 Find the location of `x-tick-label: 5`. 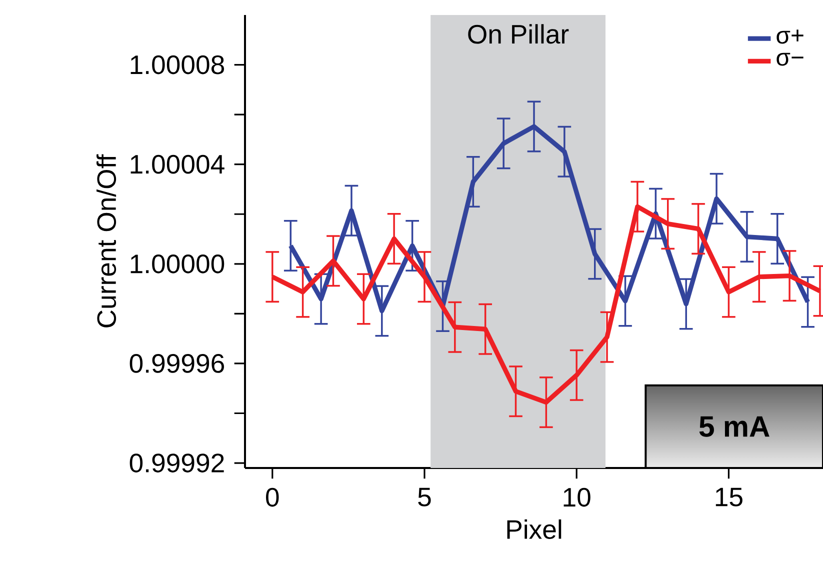

x-tick-label: 5 is located at coordinates (424, 497).